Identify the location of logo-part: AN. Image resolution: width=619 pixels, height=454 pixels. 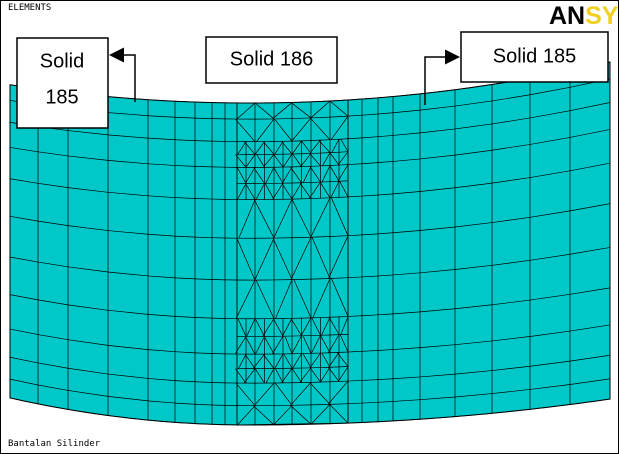
(567, 16).